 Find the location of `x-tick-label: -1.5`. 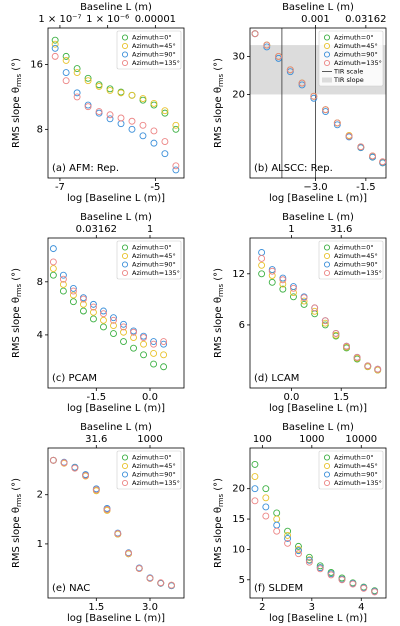

x-tick-label: -1.5 is located at coordinates (366, 187).